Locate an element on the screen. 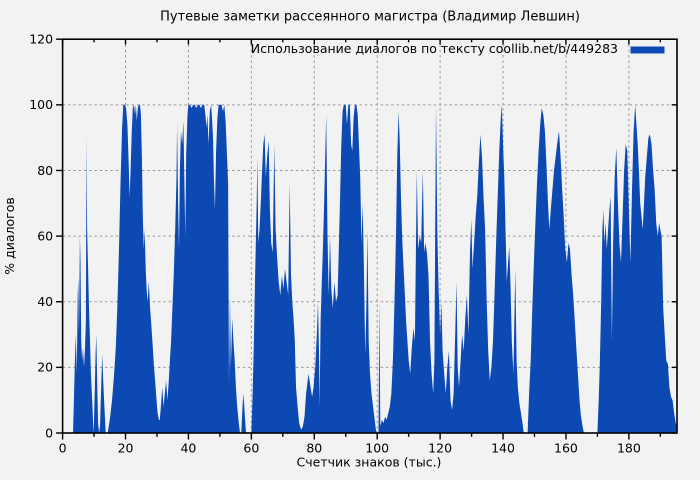  x-axis-label: Счетчик знаков (тыс.) is located at coordinates (369, 462).